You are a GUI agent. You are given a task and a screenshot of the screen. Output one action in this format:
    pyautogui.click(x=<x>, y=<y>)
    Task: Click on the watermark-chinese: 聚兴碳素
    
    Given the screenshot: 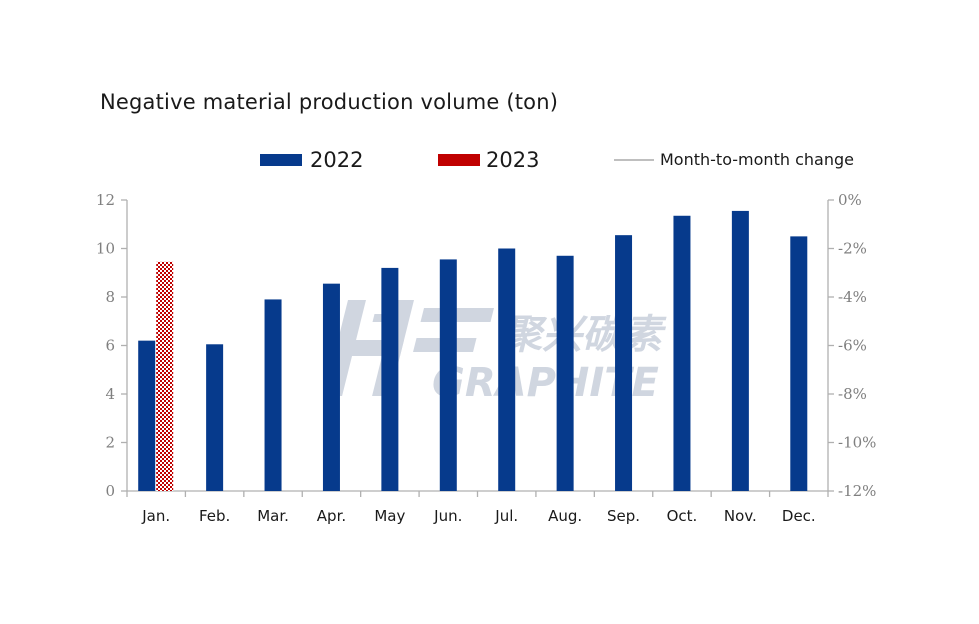 What is the action you would take?
    pyautogui.click(x=584, y=335)
    